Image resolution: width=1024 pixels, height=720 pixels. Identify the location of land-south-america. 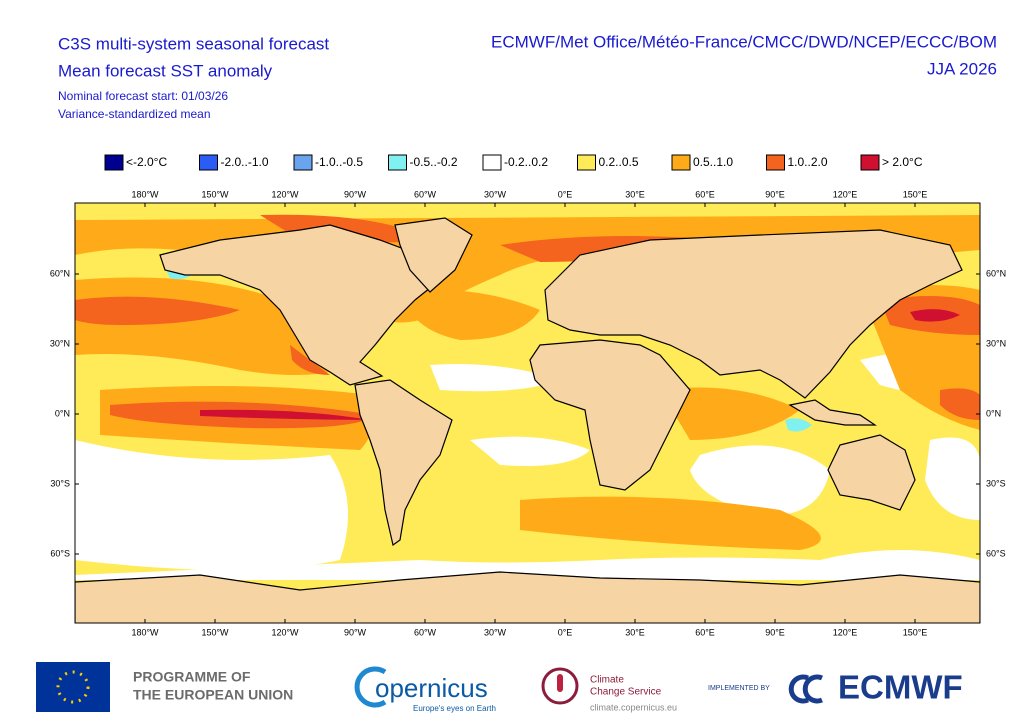
(403, 463).